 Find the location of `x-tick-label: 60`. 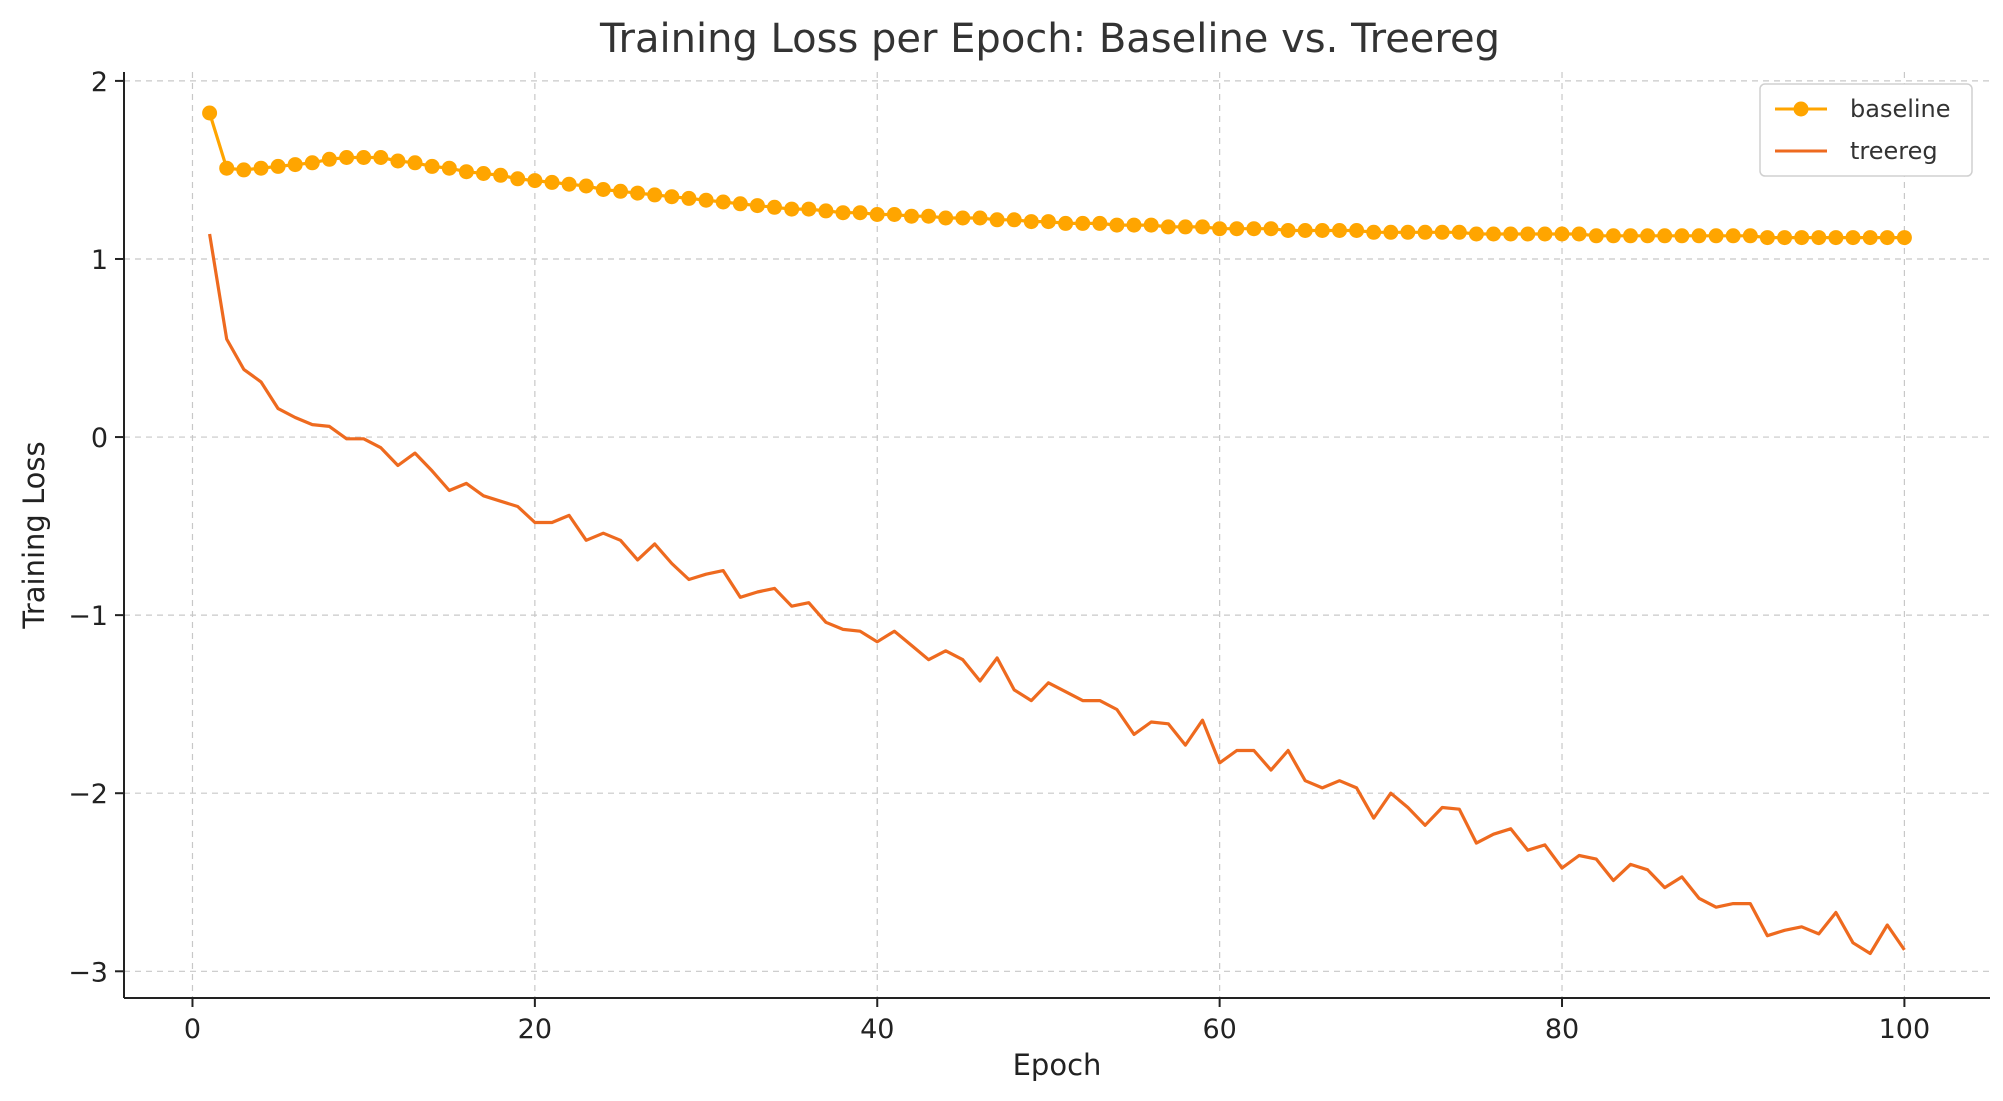

x-tick-label: 60 is located at coordinates (1219, 1029).